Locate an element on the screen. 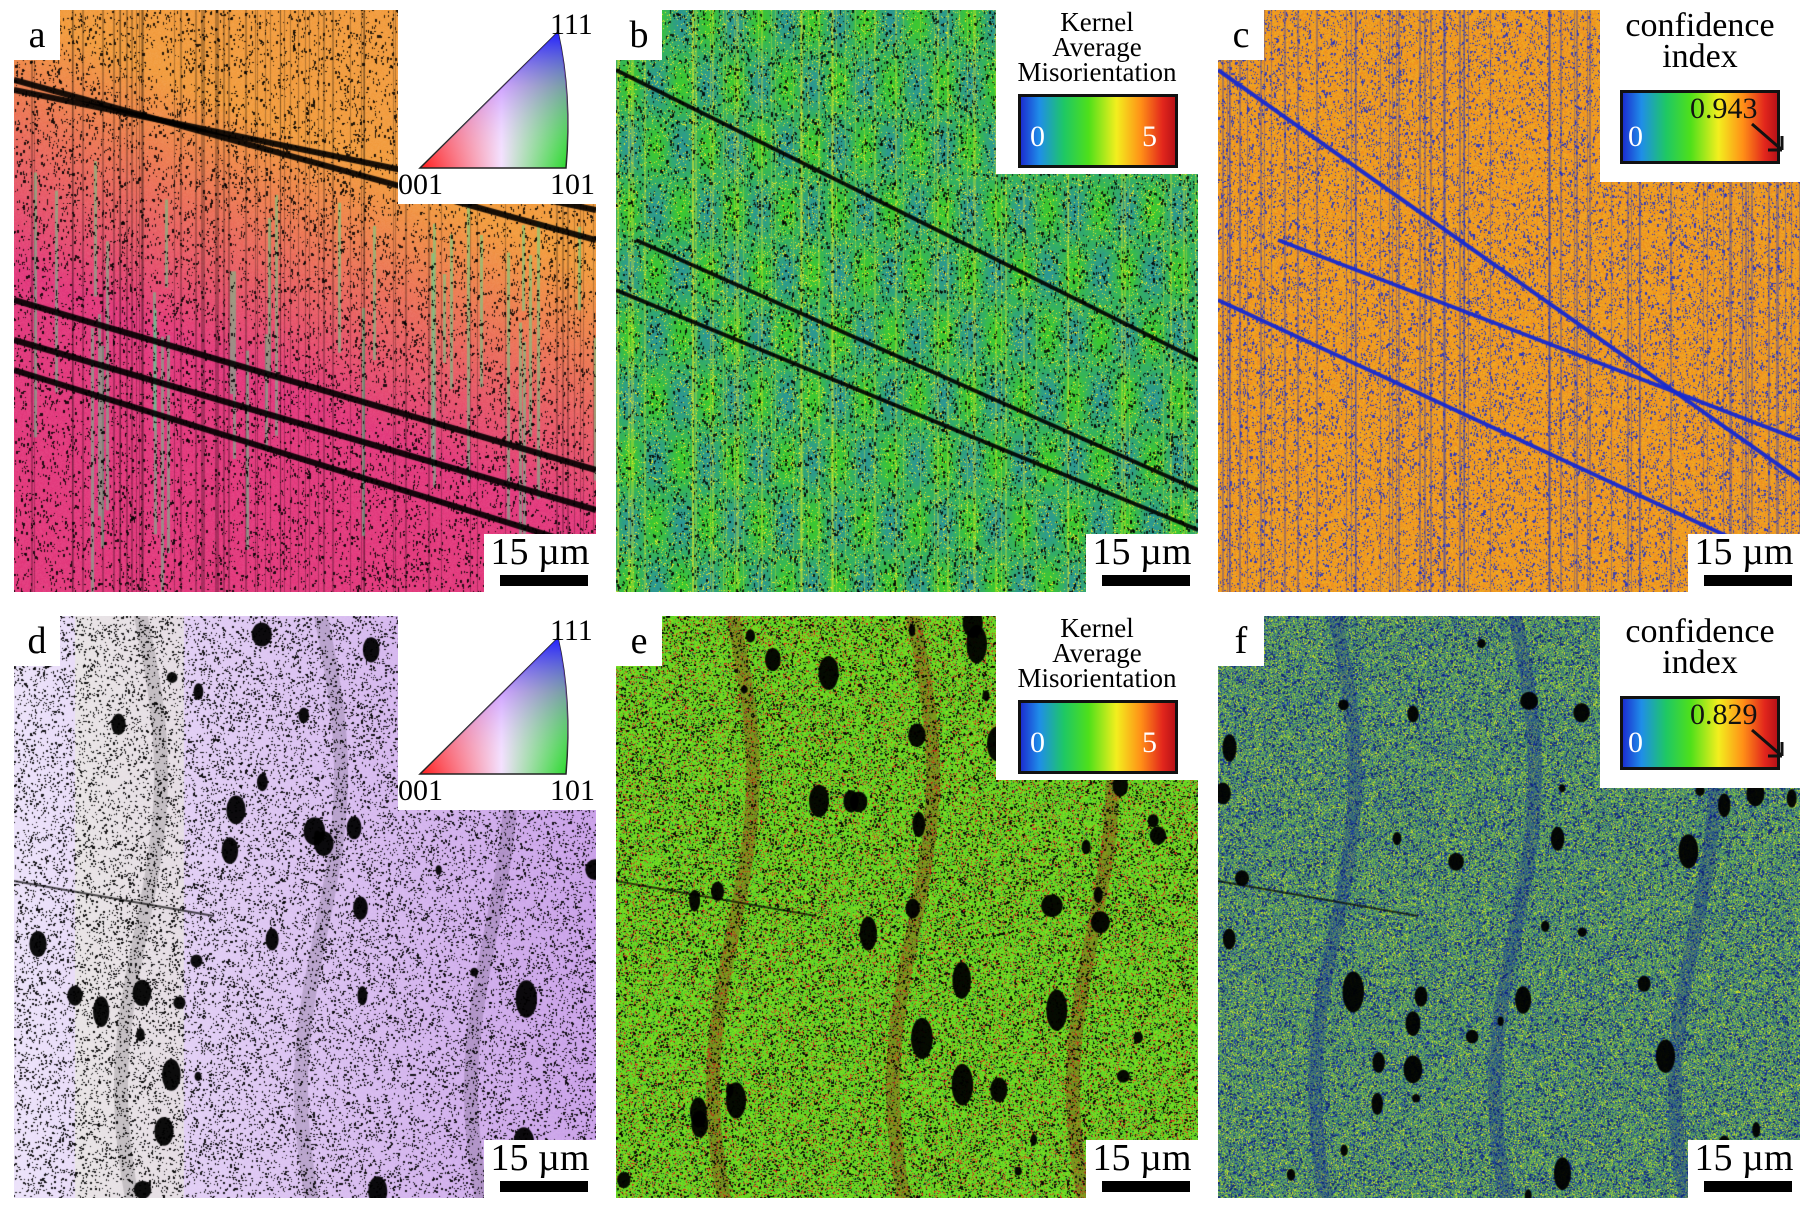  panel-label: a is located at coordinates (37, 35).